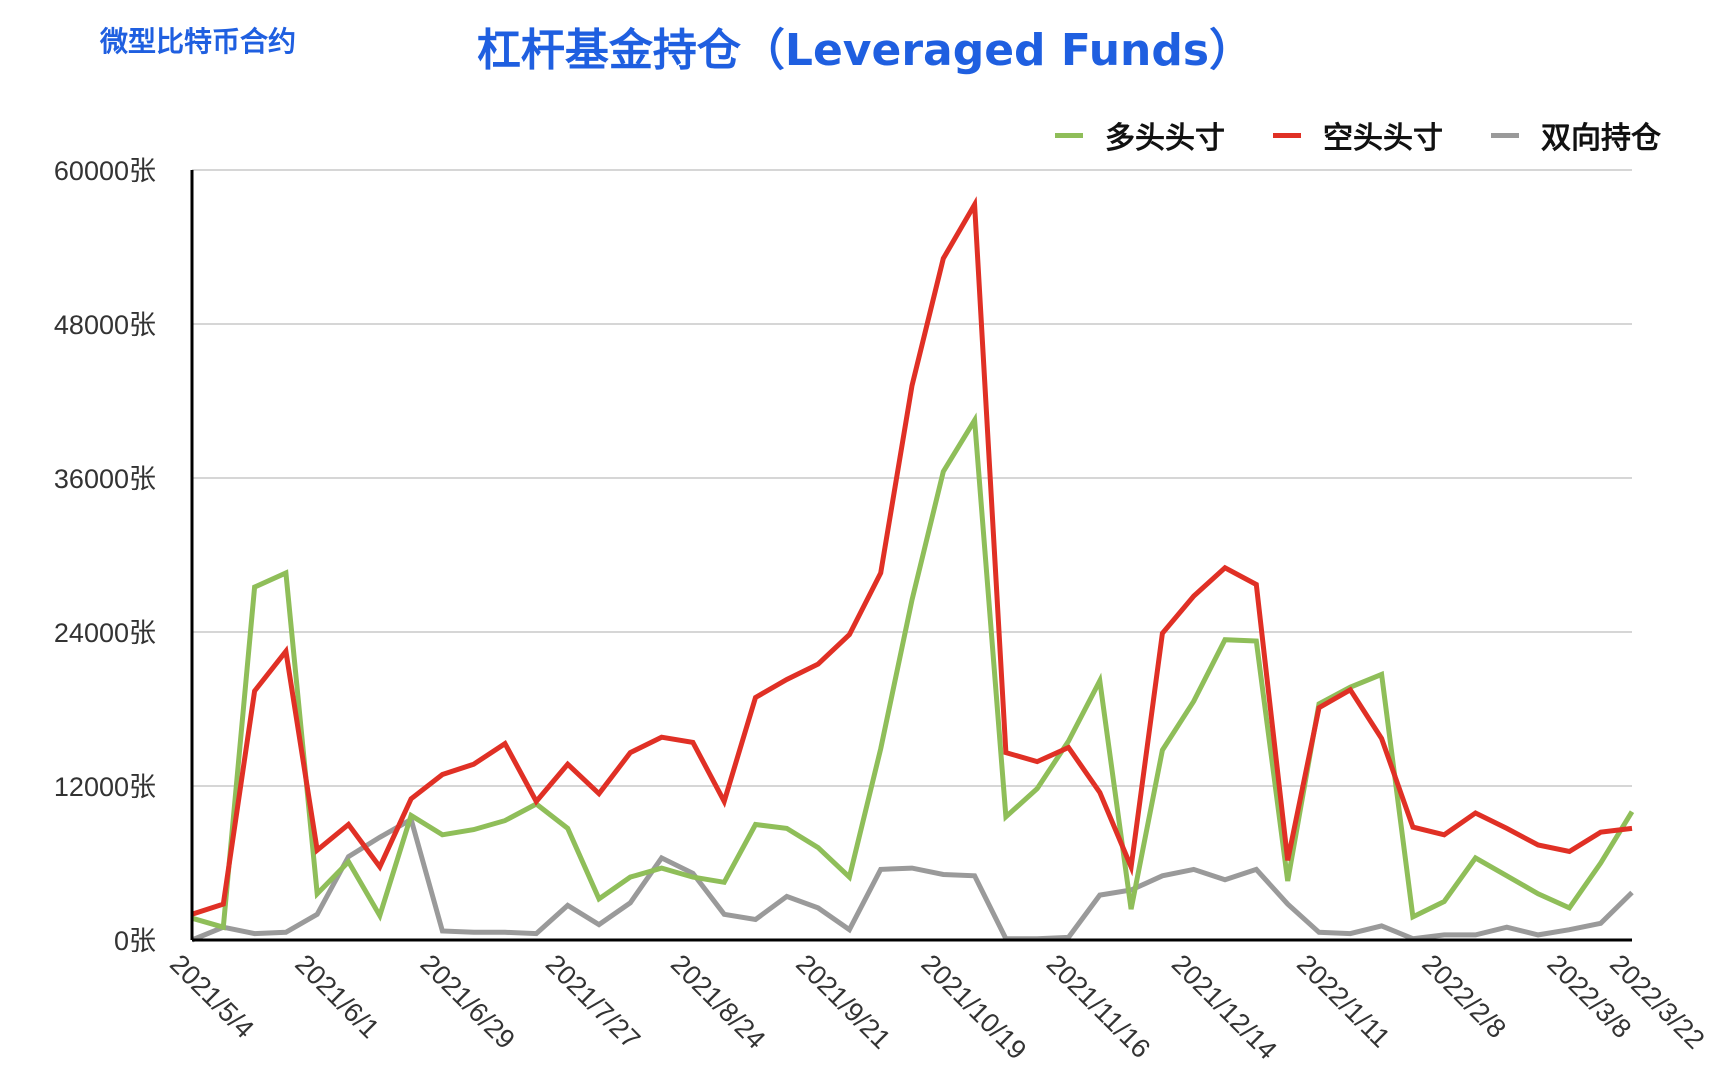 The height and width of the screenshot is (1090, 1730). Describe the element at coordinates (1505, 135) in the screenshot. I see `legend-swatch-spread` at that location.